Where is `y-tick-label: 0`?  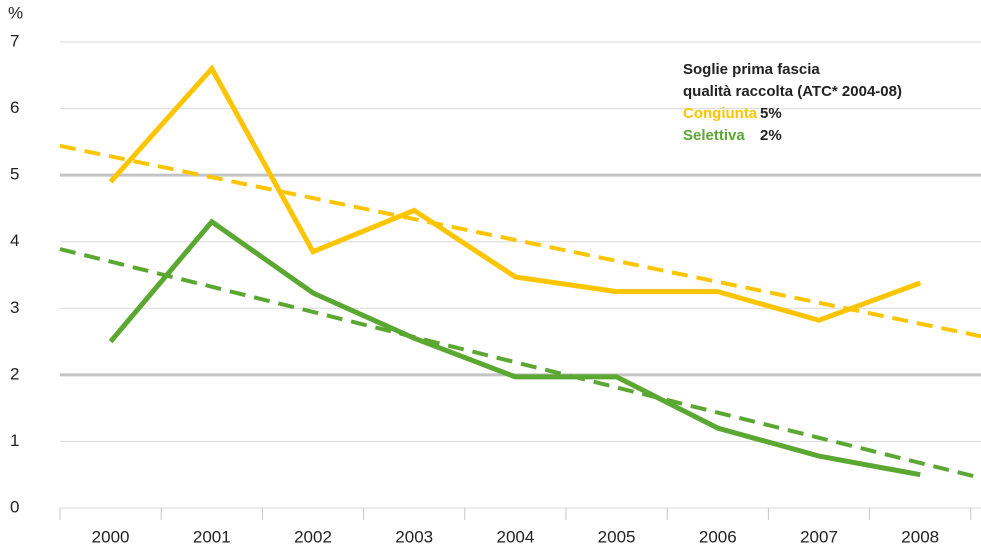
y-tick-label: 0 is located at coordinates (14, 506).